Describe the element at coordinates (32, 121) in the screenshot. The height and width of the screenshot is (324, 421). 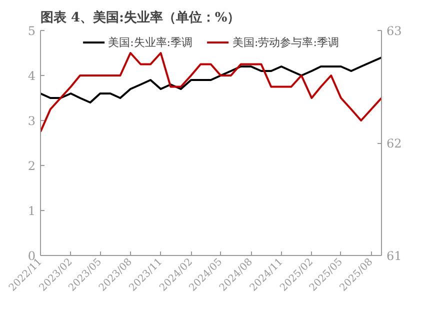
I see `y-tick-label: 3` at that location.